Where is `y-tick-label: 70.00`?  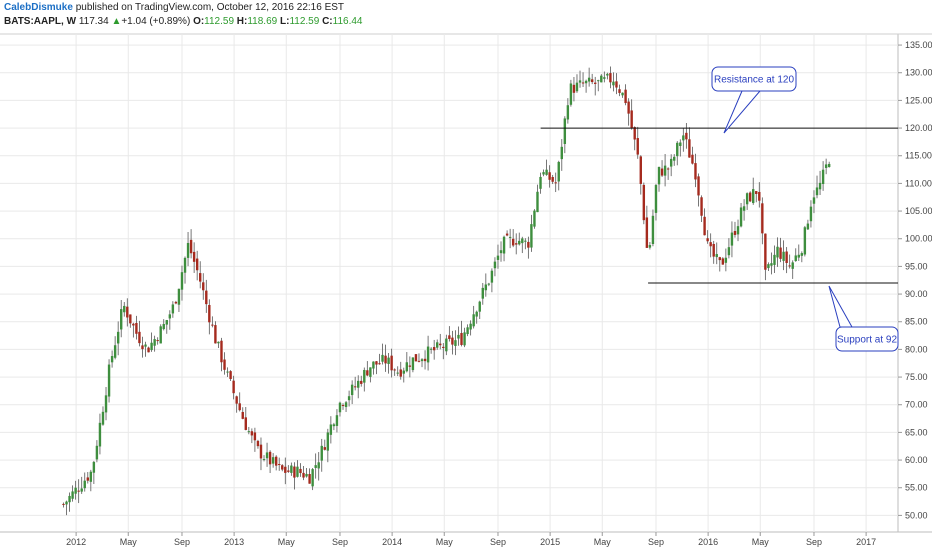
y-tick-label: 70.00 is located at coordinates (916, 405).